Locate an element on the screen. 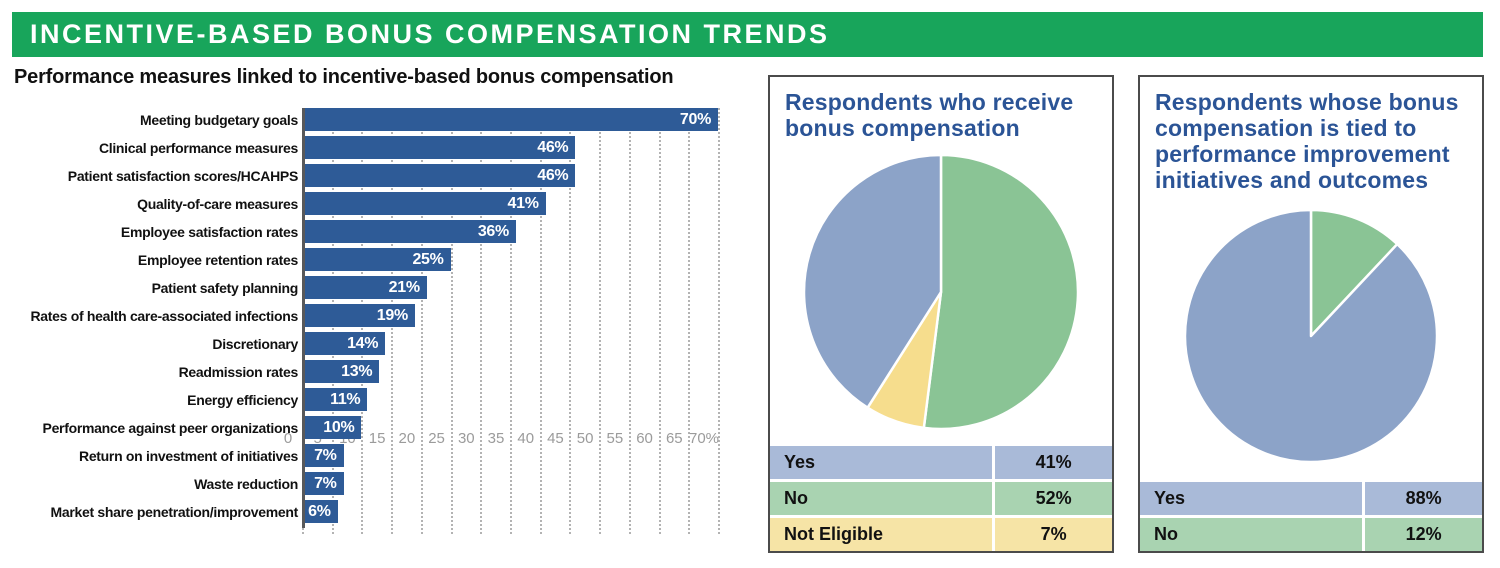 The width and height of the screenshot is (1500, 568). x-axis-tick-label: 25 is located at coordinates (436, 438).